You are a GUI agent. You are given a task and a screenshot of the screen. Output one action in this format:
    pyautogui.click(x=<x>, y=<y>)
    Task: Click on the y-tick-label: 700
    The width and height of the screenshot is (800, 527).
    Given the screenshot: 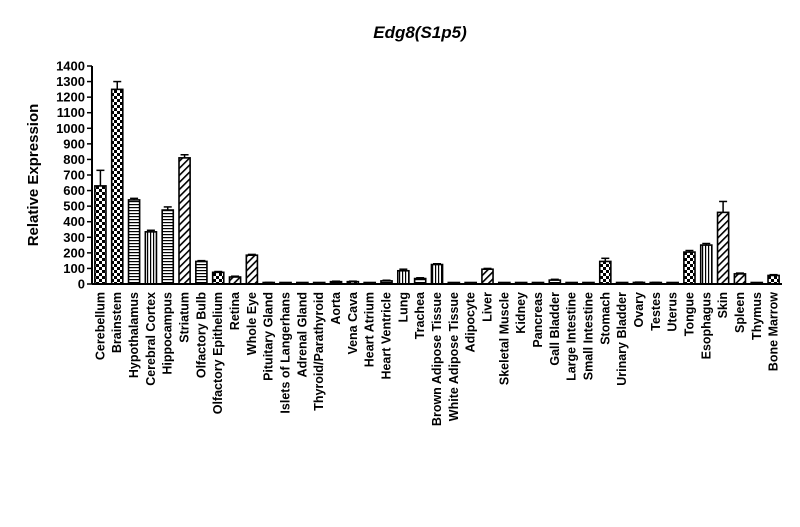 What is the action you would take?
    pyautogui.click(x=74, y=175)
    